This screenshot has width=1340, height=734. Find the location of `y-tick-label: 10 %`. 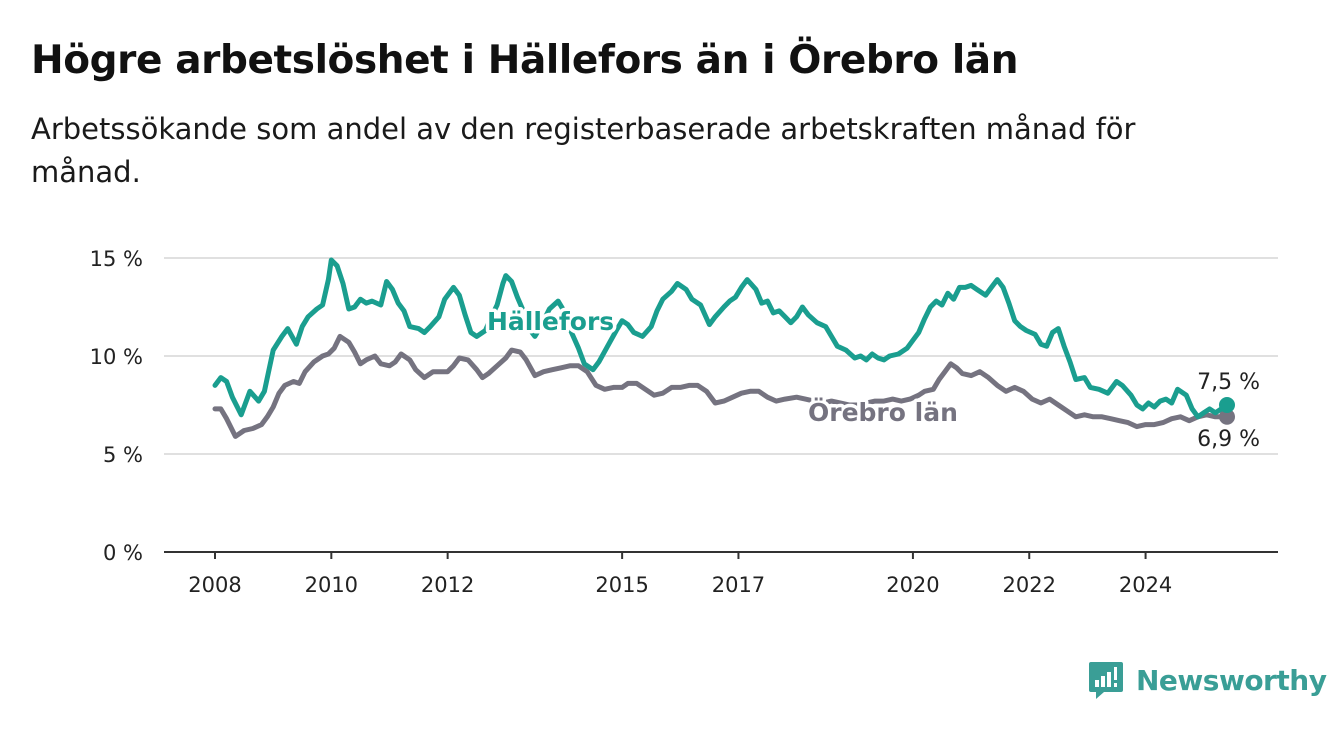

y-tick-label: 10 % is located at coordinates (116, 357).